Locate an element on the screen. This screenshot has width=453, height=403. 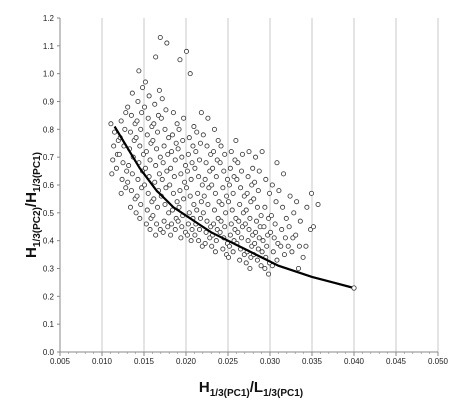
y-tick-label: 0.4 is located at coordinates (49, 241).